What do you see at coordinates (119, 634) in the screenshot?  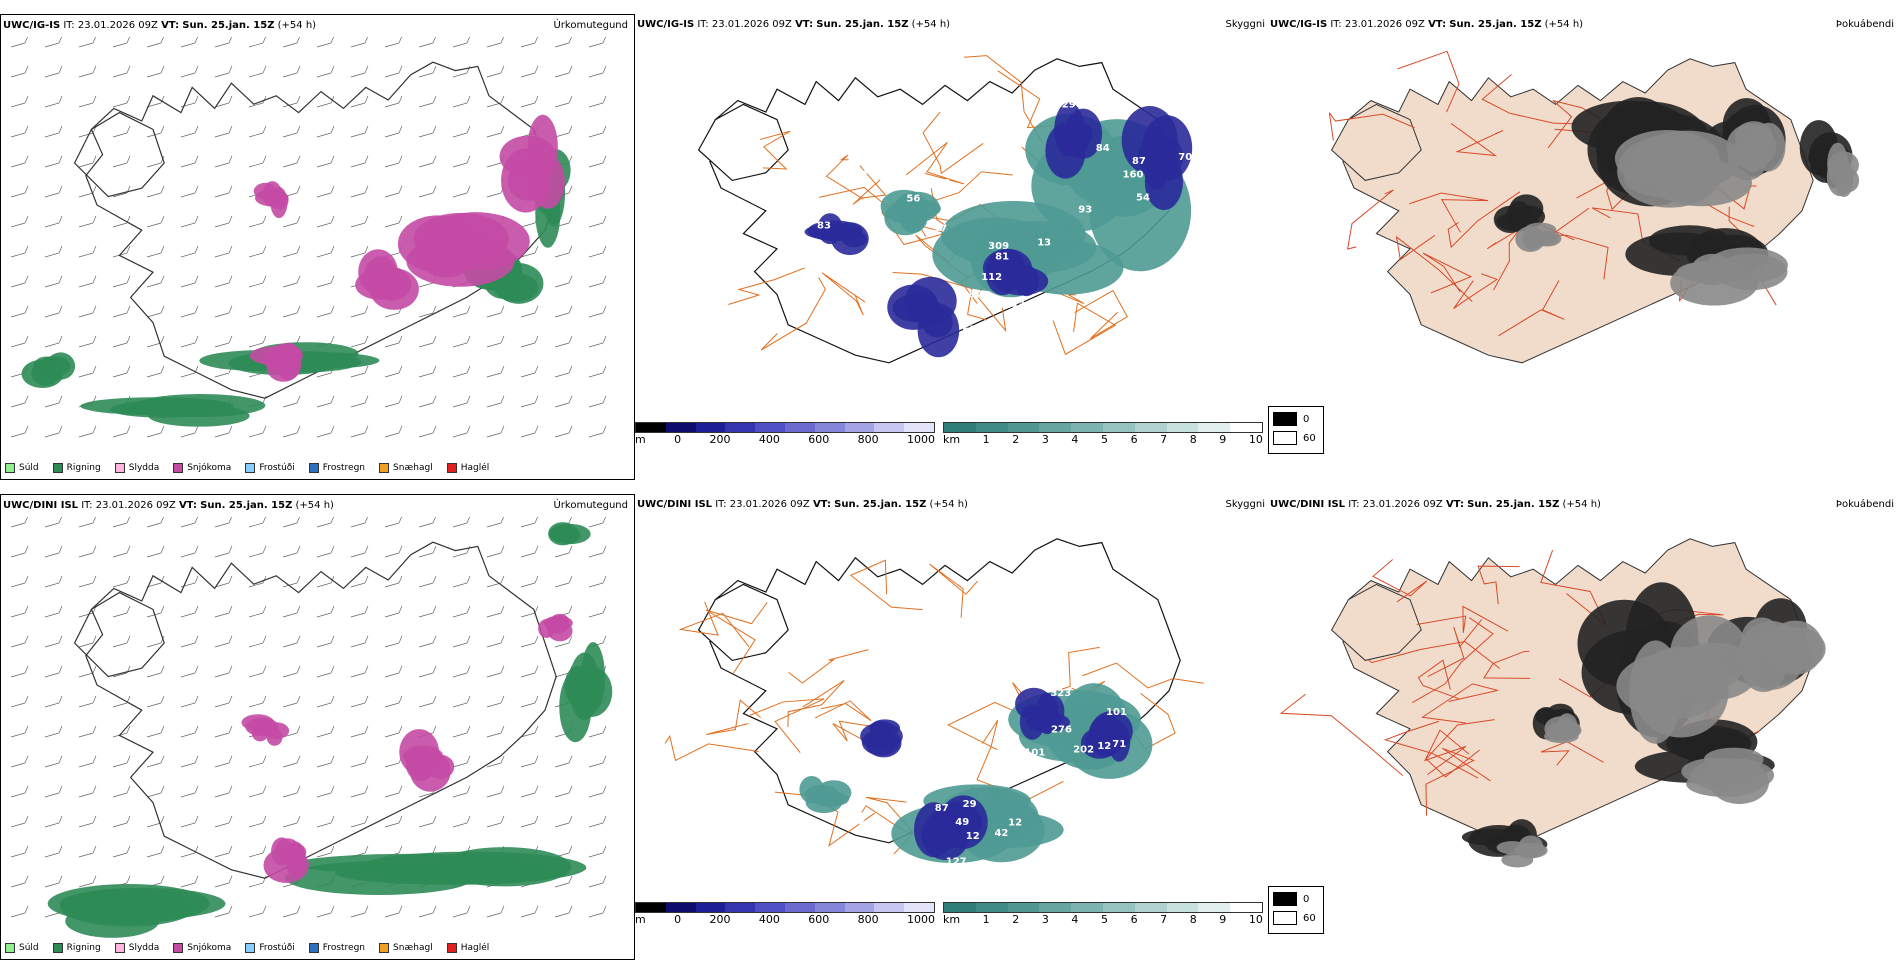 I see `westfjords-outline` at bounding box center [119, 634].